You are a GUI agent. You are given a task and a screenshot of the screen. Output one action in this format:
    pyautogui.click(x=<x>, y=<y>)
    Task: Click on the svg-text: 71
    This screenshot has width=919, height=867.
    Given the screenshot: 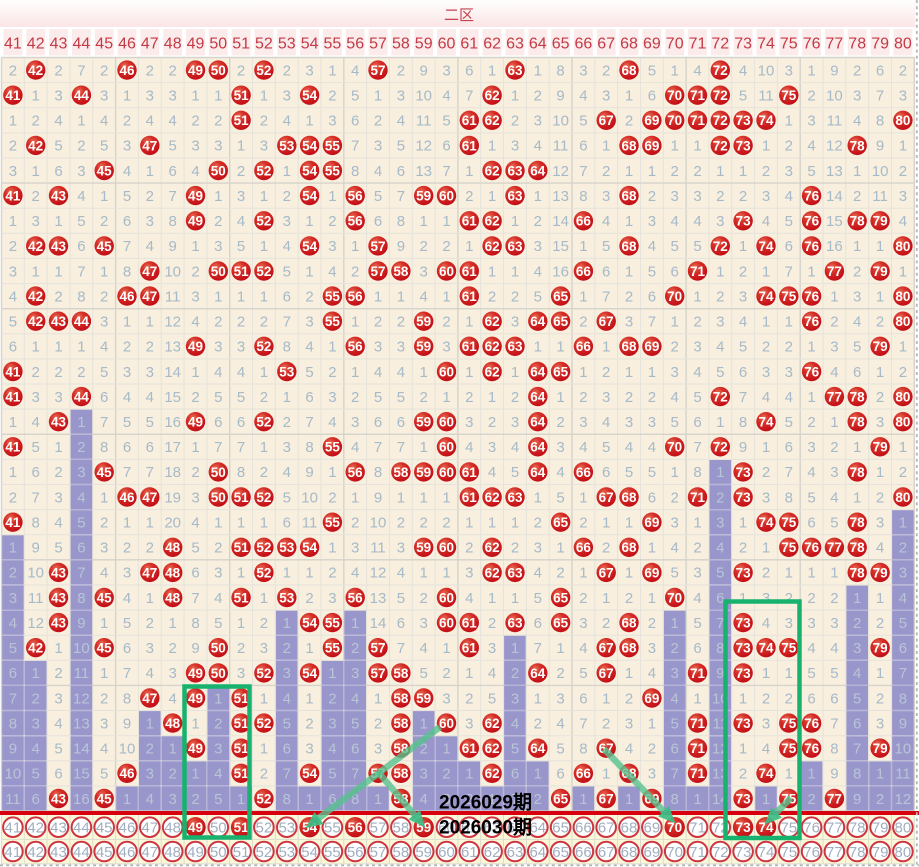 What is the action you would take?
    pyautogui.click(x=698, y=271)
    